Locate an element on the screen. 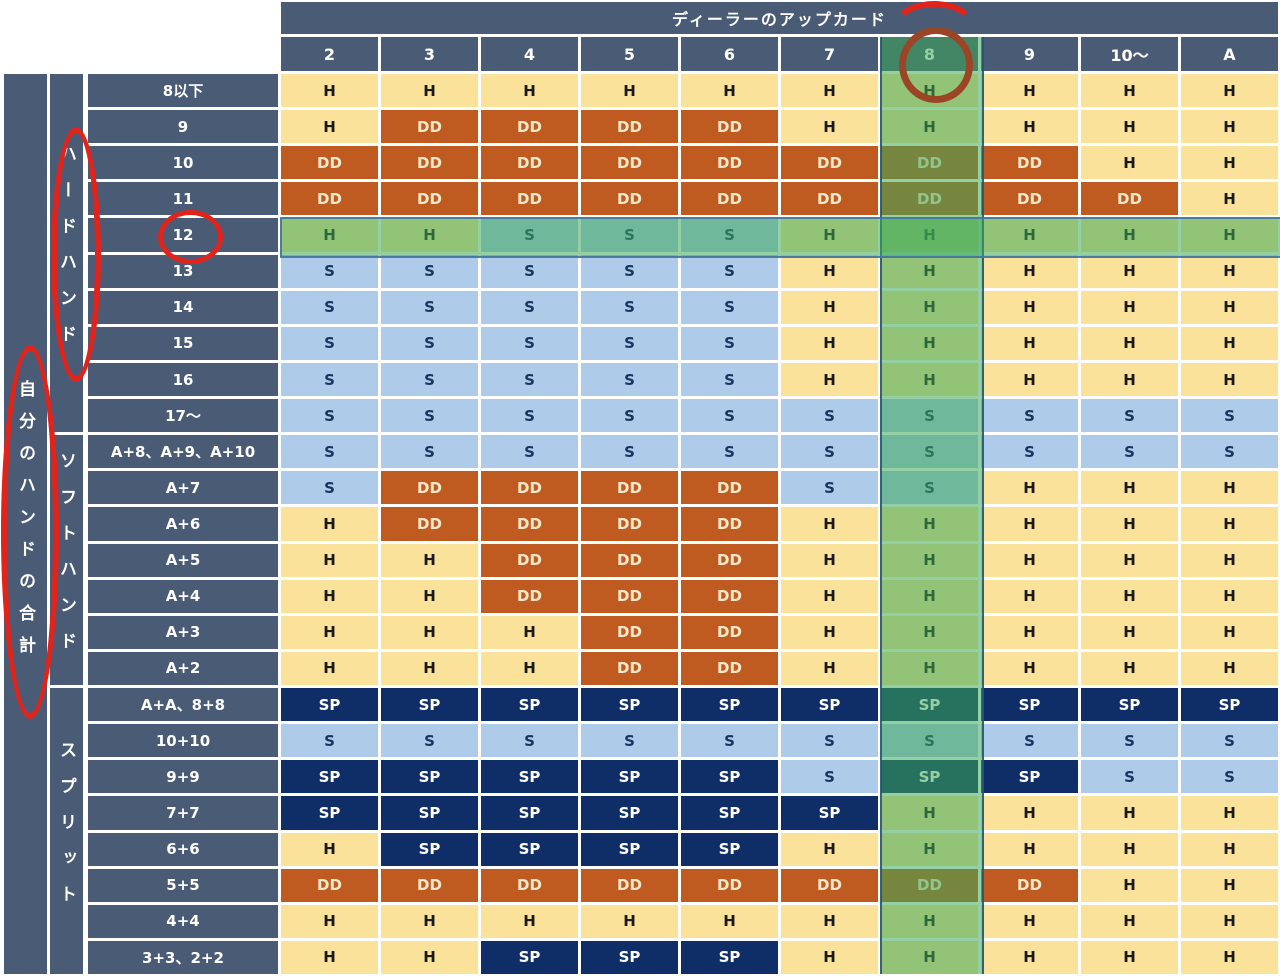 This screenshot has height=976, width=1280. cell-9+9-vs-3: SP is located at coordinates (429, 777).